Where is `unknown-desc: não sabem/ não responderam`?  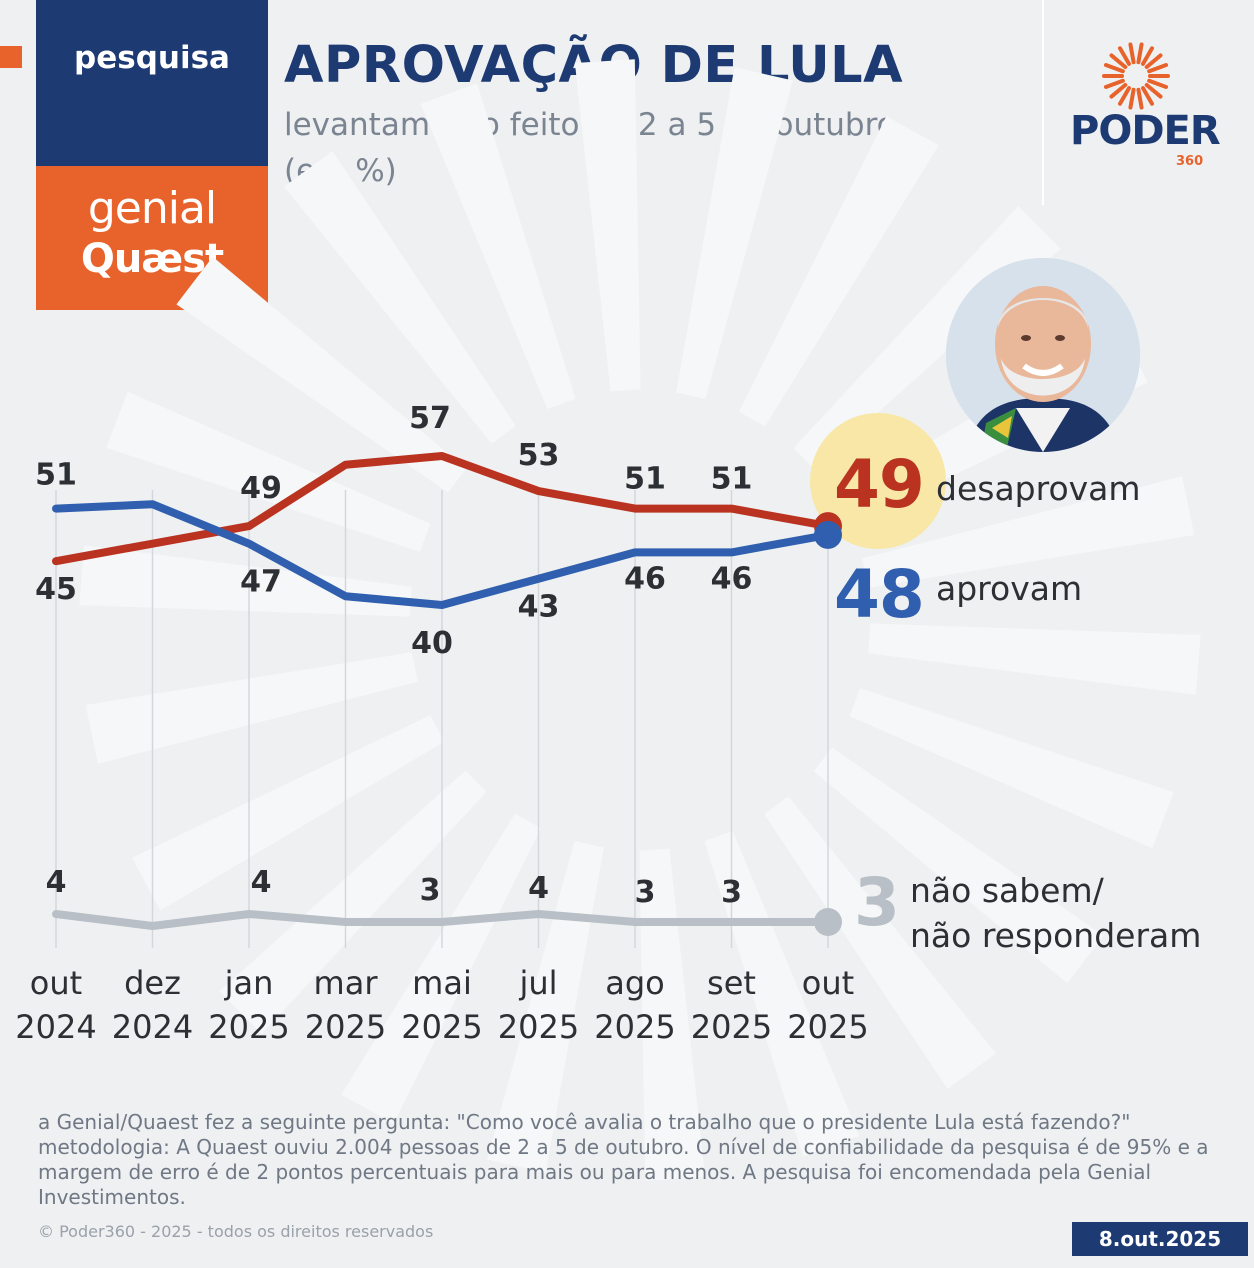 unknown-desc: não sabem/ não responderam is located at coordinates (1055, 913).